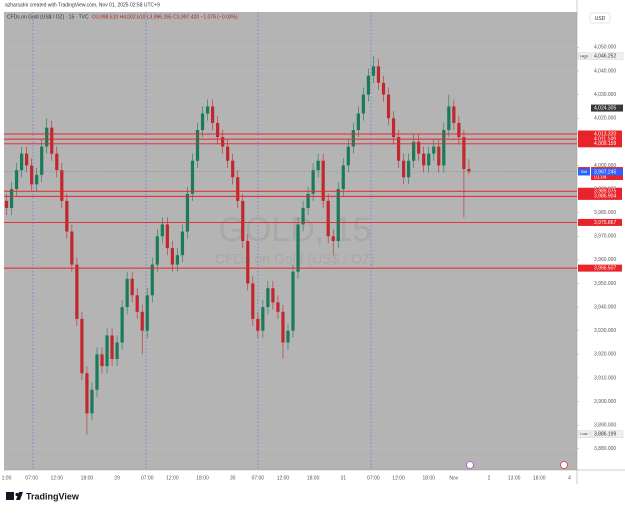 The height and width of the screenshot is (515, 625). I want to click on currency-box, so click(600, 18).